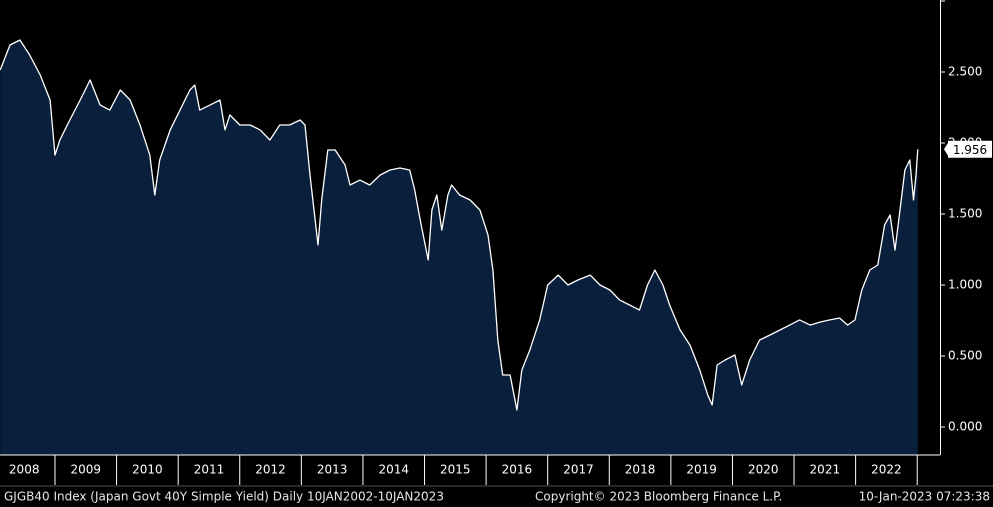 The width and height of the screenshot is (993, 507). What do you see at coordinates (946, 149) in the screenshot?
I see `last-value-pointer` at bounding box center [946, 149].